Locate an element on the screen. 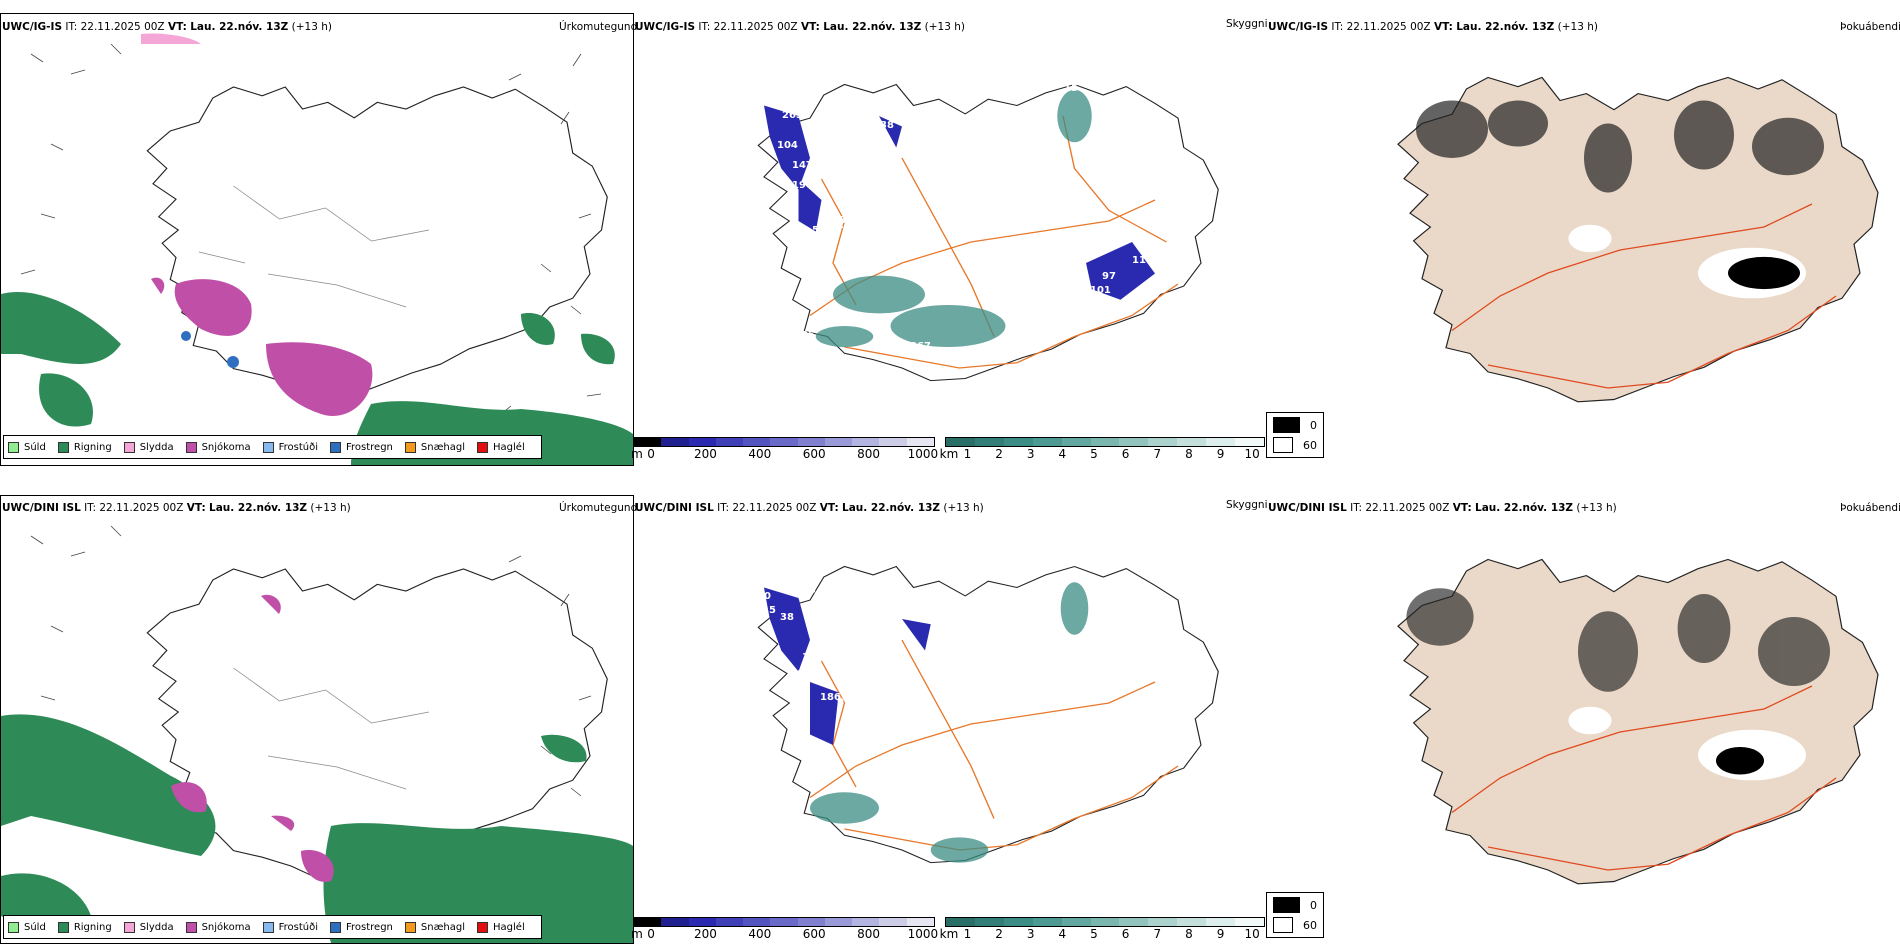 The width and height of the screenshot is (1900, 950). radar-value-label: 31 is located at coordinates (749, 140).